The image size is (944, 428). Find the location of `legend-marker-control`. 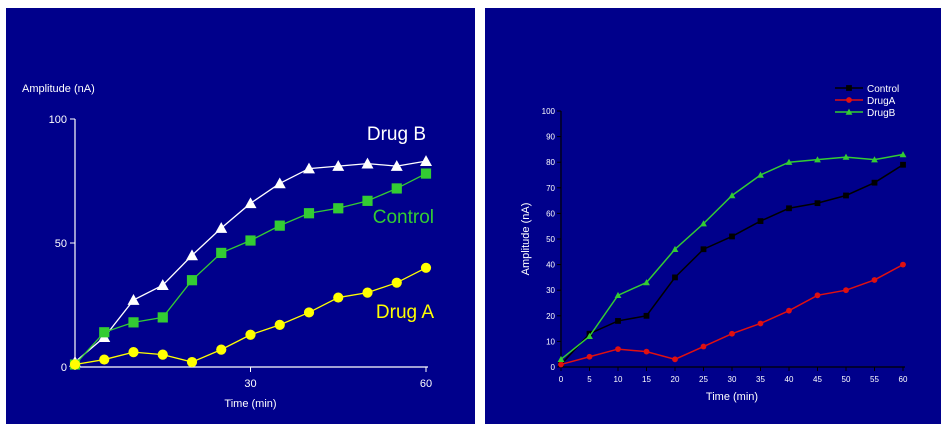

legend-marker-control is located at coordinates (849, 88).